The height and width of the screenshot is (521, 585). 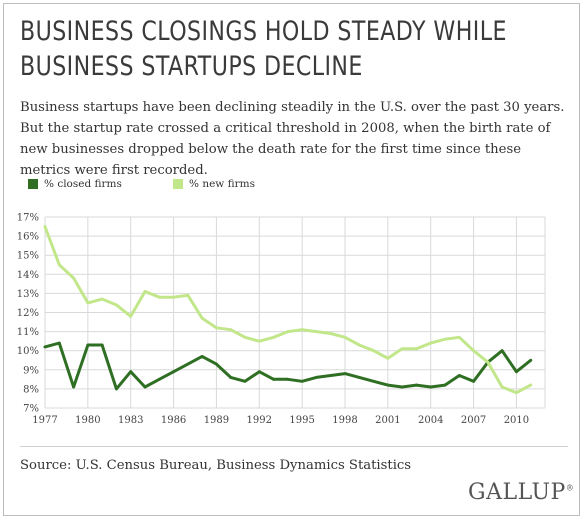 I want to click on x-tick-label: 1992, so click(x=259, y=420).